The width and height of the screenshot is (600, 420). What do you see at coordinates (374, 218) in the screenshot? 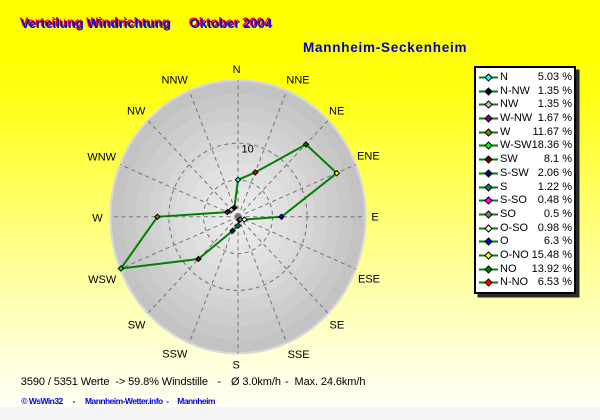
I see `svg-text: E` at bounding box center [374, 218].